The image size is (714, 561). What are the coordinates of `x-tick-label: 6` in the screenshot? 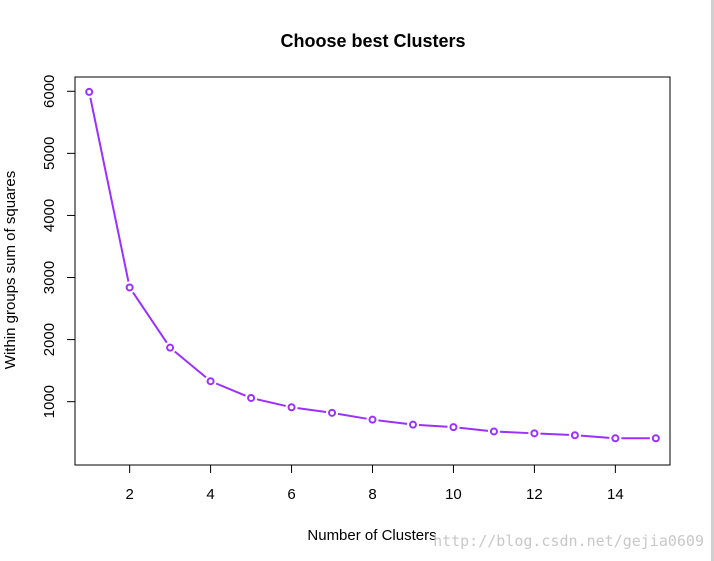 It's located at (291, 494).